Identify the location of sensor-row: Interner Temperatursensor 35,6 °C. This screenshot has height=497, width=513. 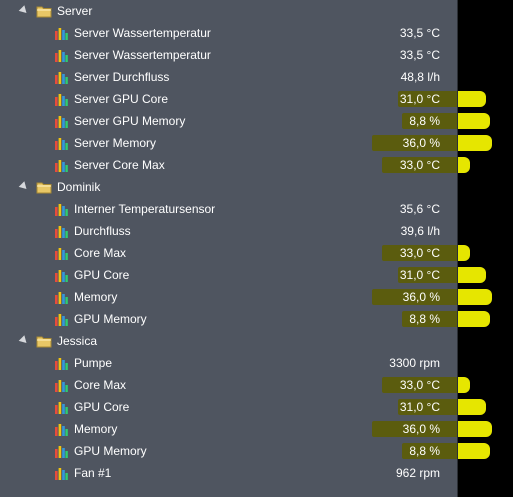
(229, 209).